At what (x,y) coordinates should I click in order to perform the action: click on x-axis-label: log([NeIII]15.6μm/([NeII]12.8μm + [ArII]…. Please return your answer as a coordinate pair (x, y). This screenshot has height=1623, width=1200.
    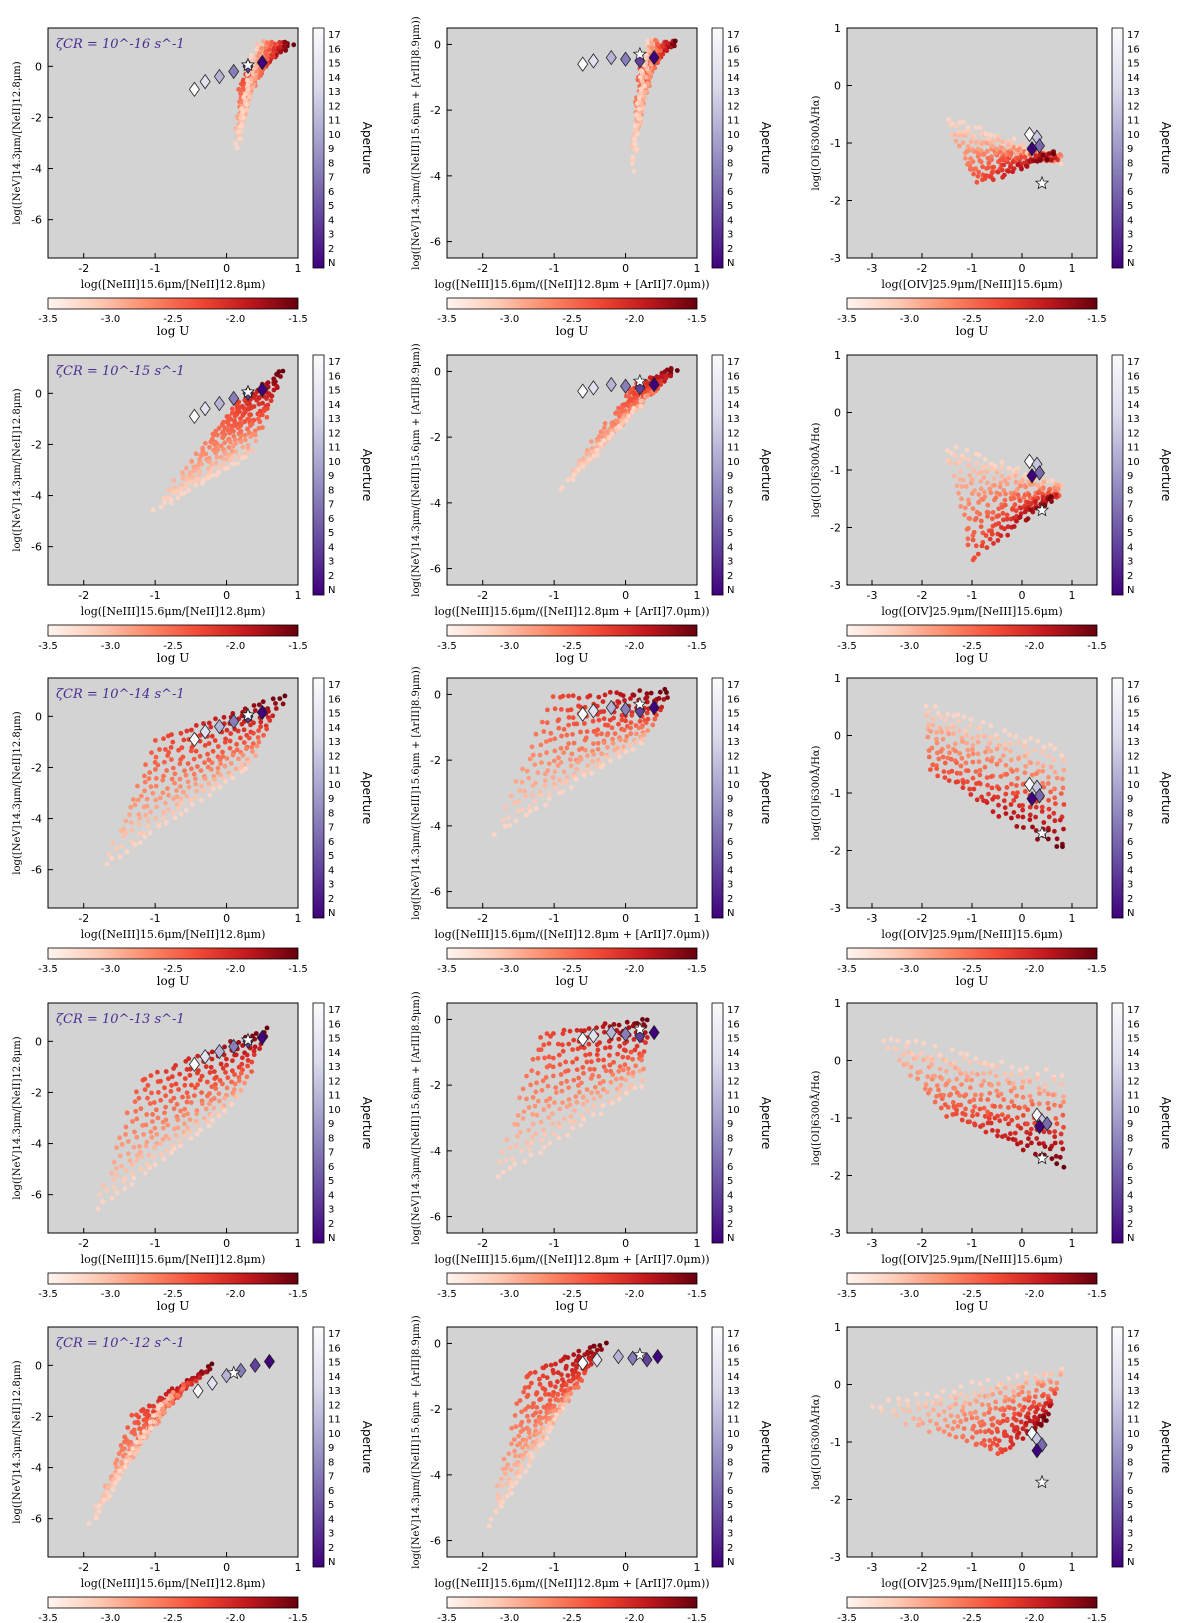
    Looking at the image, I should click on (571, 284).